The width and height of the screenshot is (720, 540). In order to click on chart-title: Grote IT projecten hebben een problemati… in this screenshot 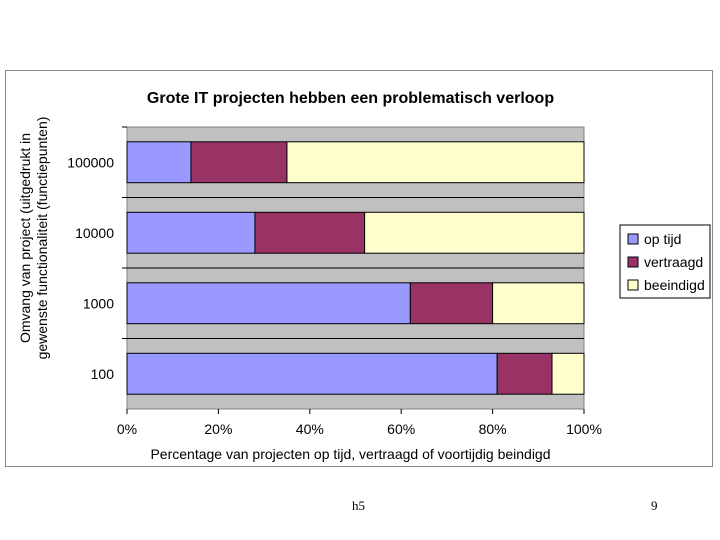, I will do `click(350, 98)`.